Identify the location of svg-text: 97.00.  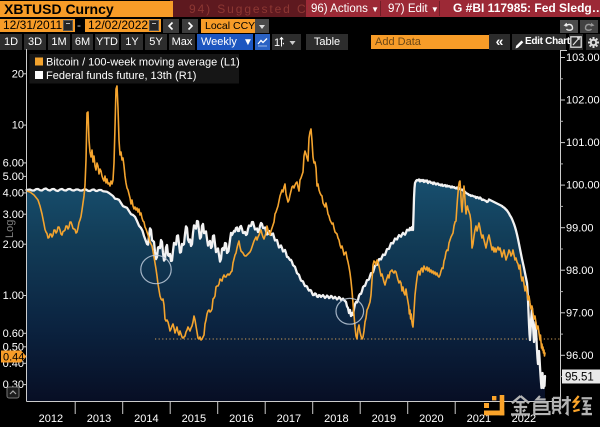
(580, 313).